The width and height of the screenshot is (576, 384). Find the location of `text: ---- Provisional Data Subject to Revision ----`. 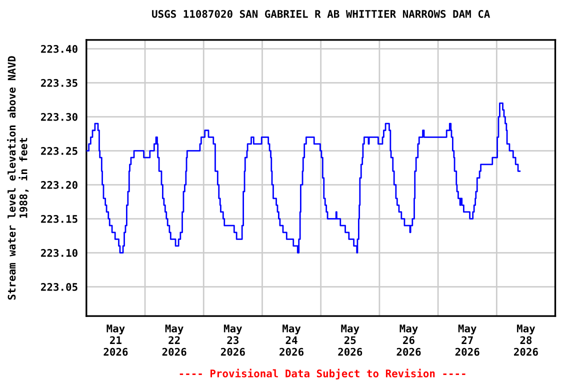

text: ---- Provisional Data Subject to Revision ---- is located at coordinates (323, 374).